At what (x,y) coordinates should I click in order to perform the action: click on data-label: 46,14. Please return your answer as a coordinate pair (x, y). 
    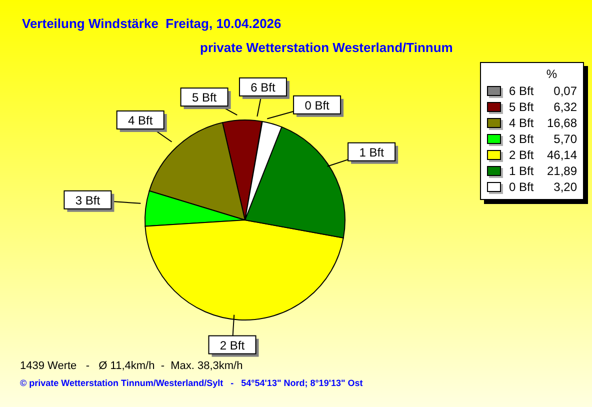
    Looking at the image, I should click on (561, 155).